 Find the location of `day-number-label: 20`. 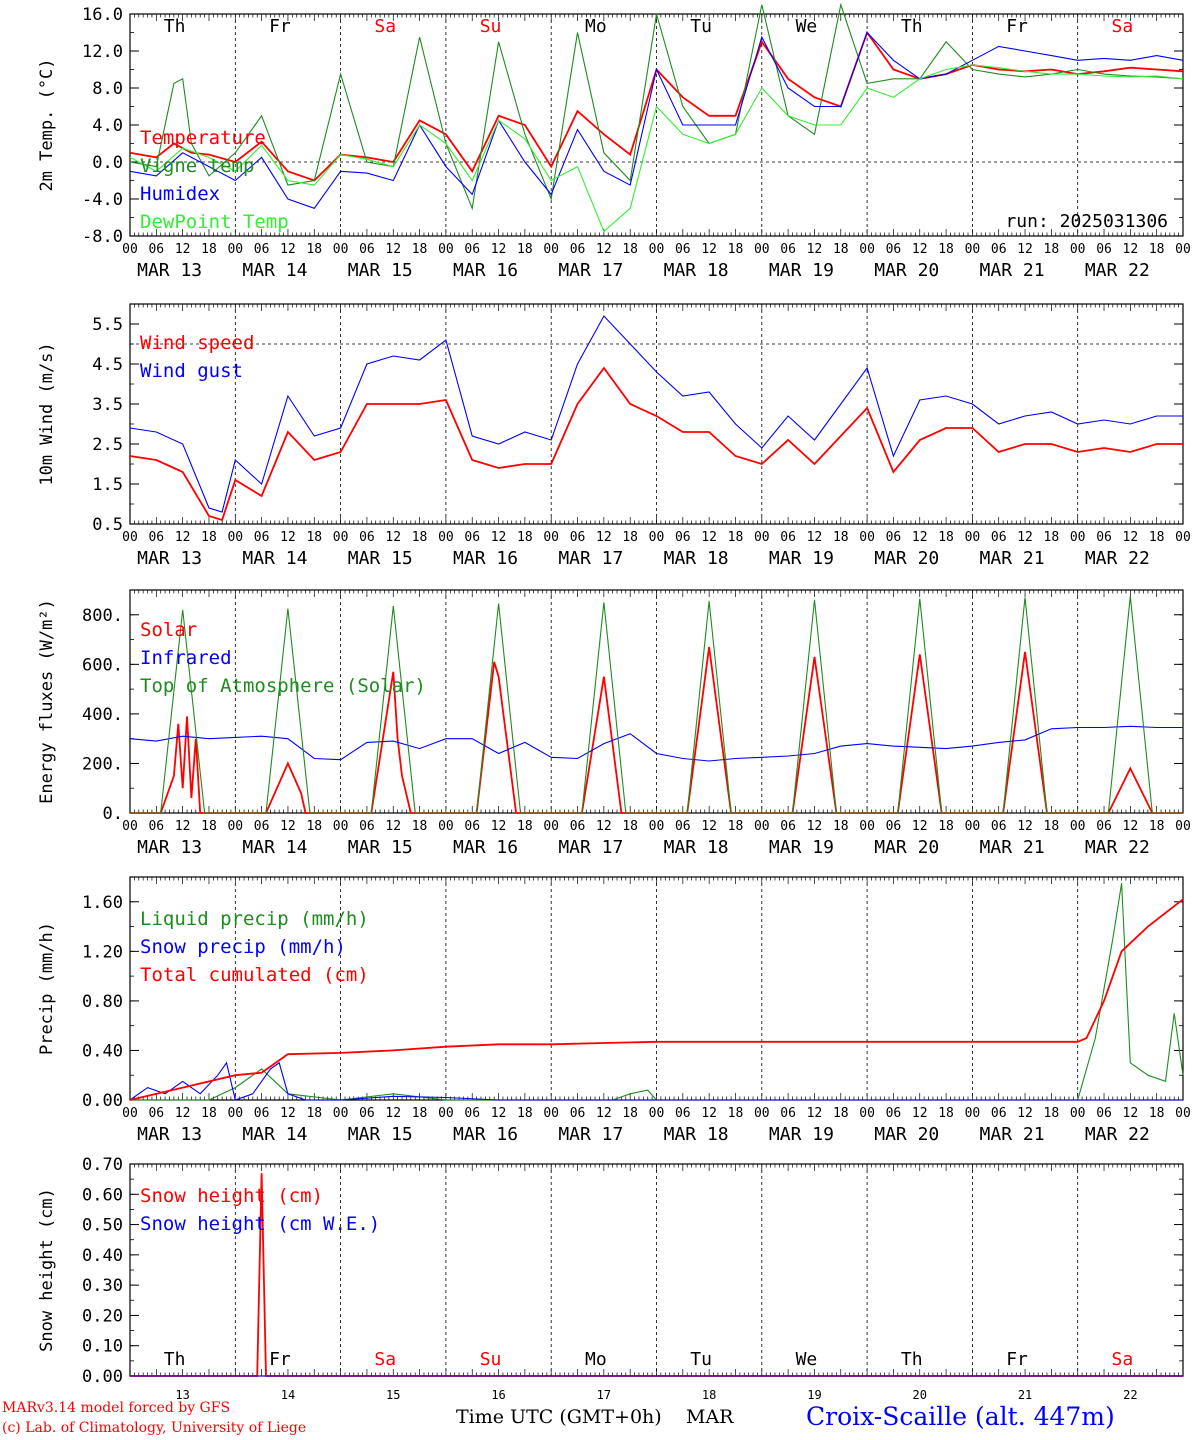

day-number-label: 20 is located at coordinates (920, 1395).